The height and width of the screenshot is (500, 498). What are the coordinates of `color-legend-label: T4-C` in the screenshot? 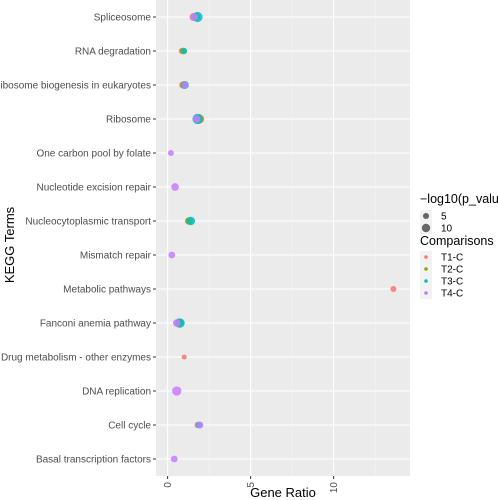 It's located at (452, 294).